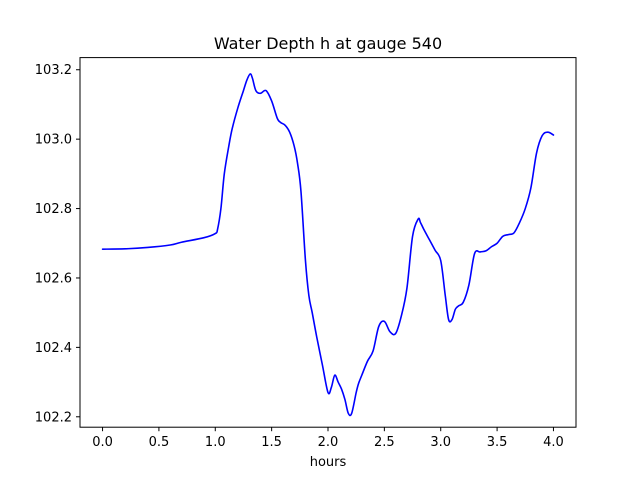 This screenshot has width=640, height=480. What do you see at coordinates (553, 442) in the screenshot?
I see `x-tick-label: 4.0` at bounding box center [553, 442].